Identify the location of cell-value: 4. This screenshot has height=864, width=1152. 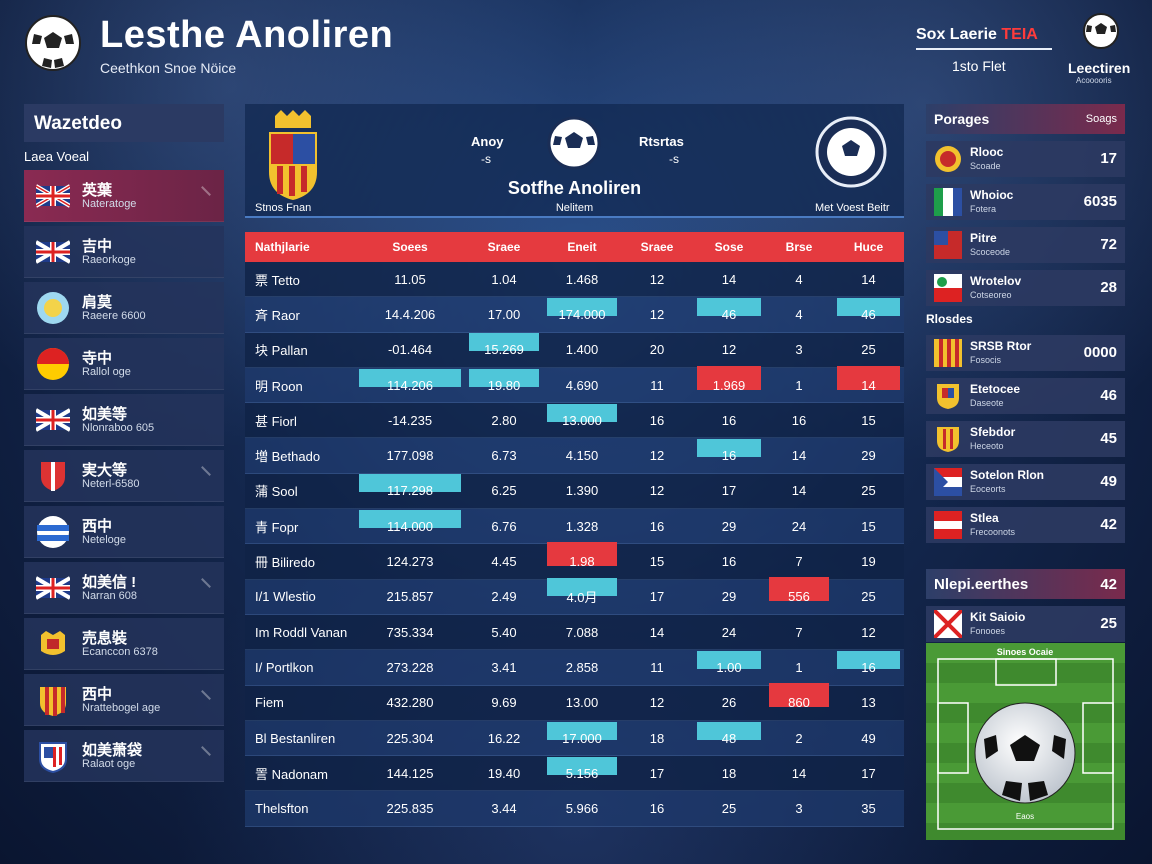
(799, 279).